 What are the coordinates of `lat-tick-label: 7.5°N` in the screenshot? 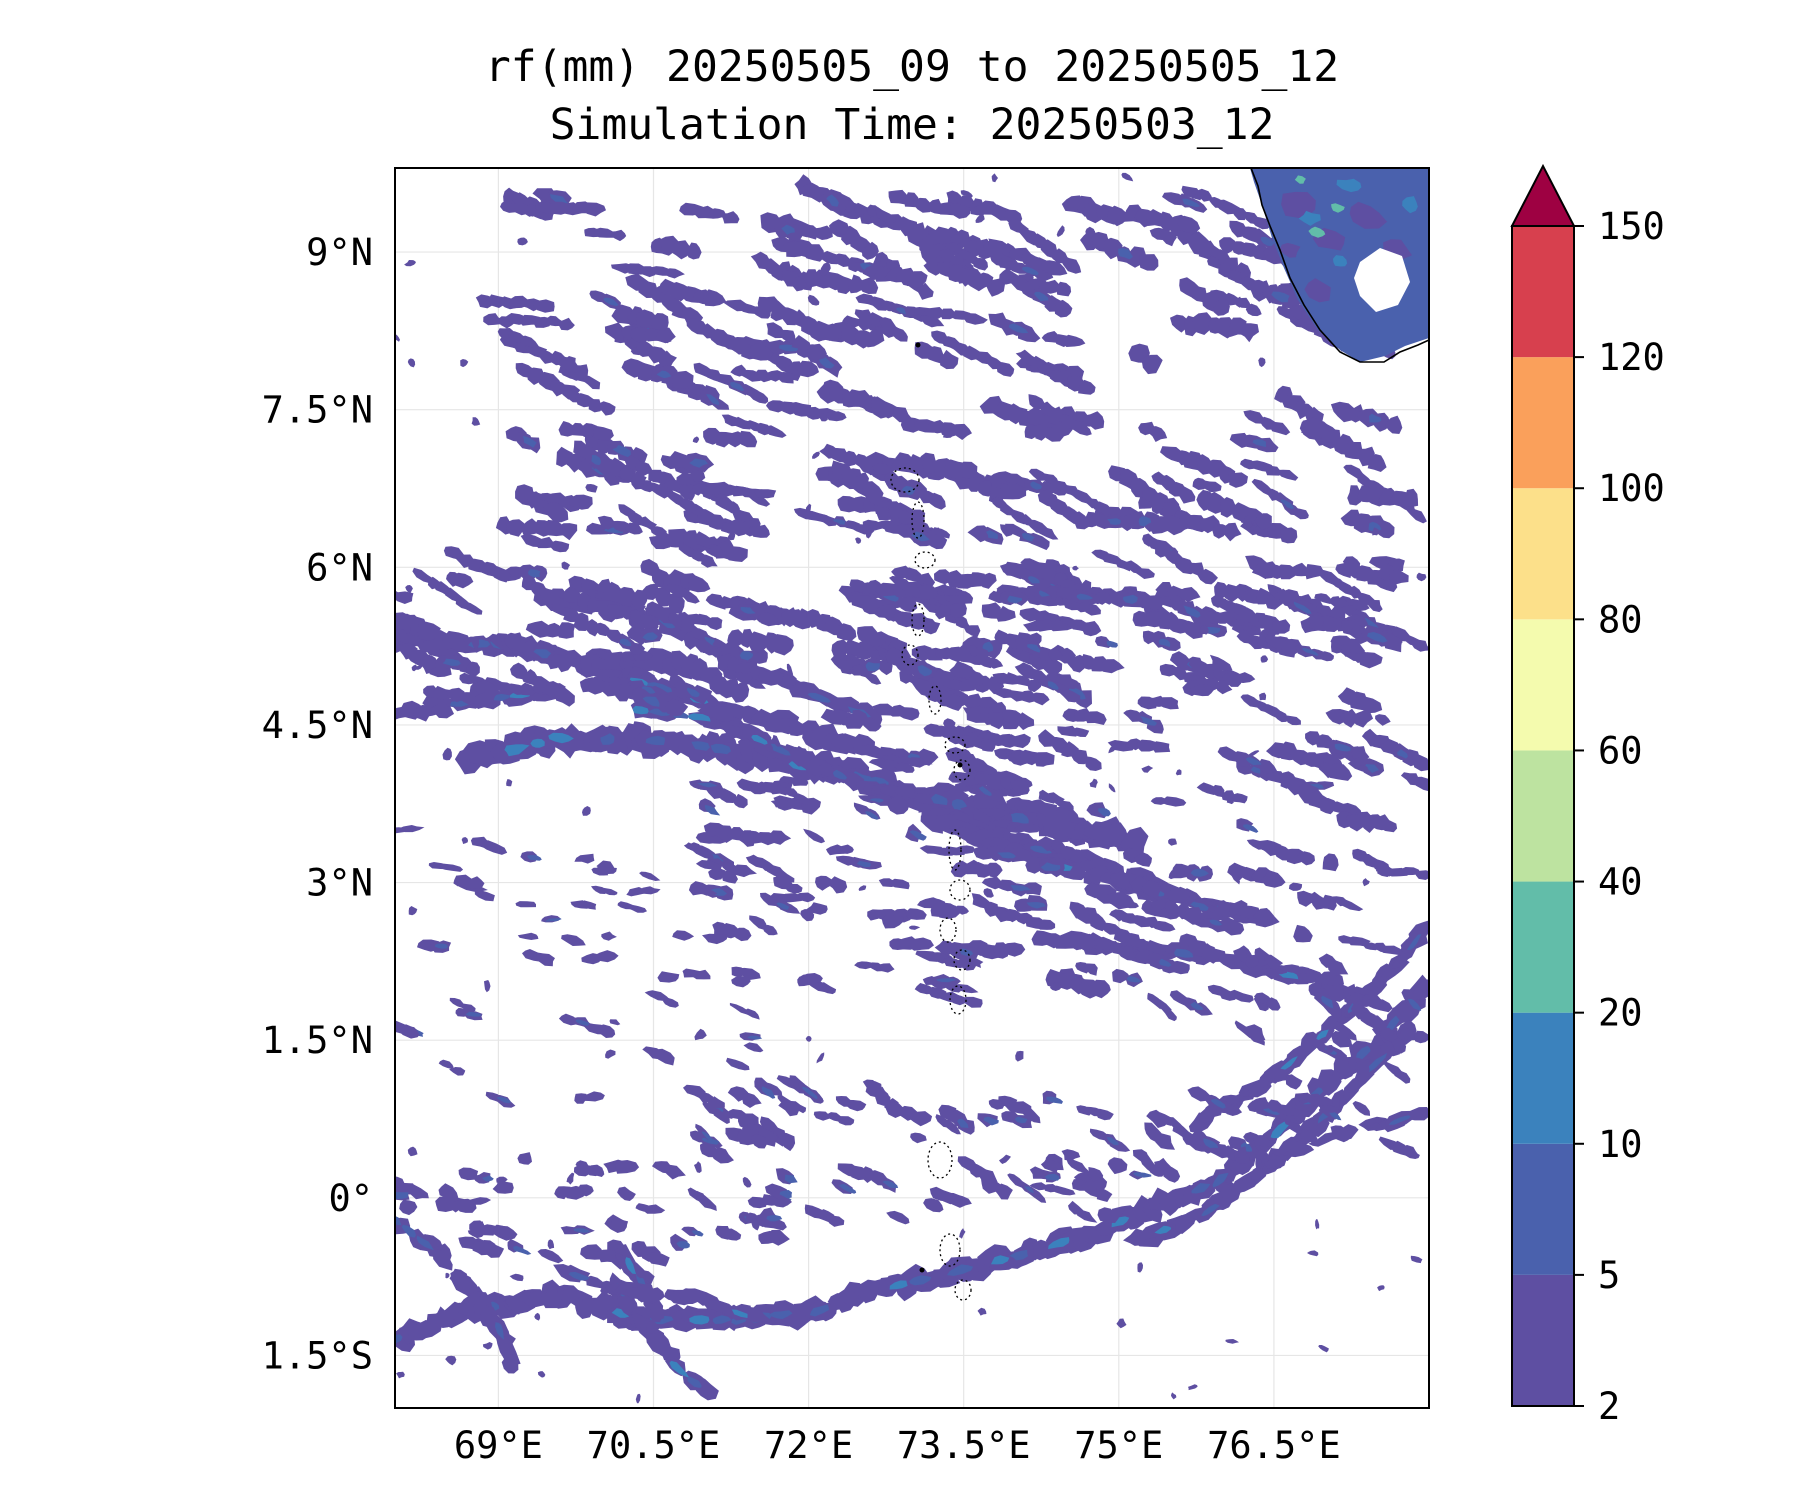 It's located at (317, 410).